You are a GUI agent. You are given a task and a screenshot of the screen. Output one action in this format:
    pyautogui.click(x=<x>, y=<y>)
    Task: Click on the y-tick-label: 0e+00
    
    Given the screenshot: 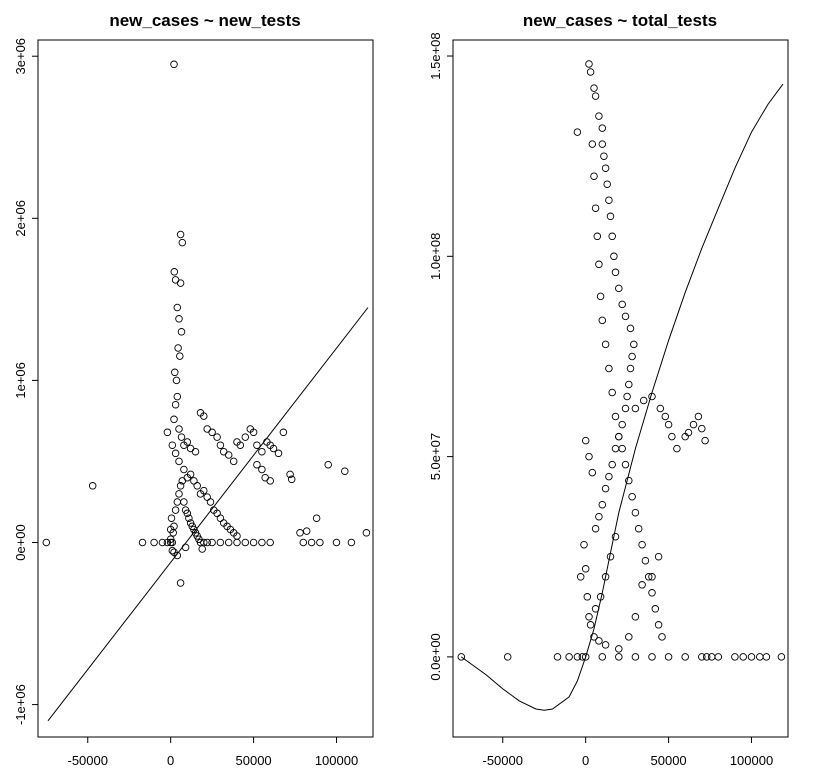 What is the action you would take?
    pyautogui.click(x=20, y=542)
    